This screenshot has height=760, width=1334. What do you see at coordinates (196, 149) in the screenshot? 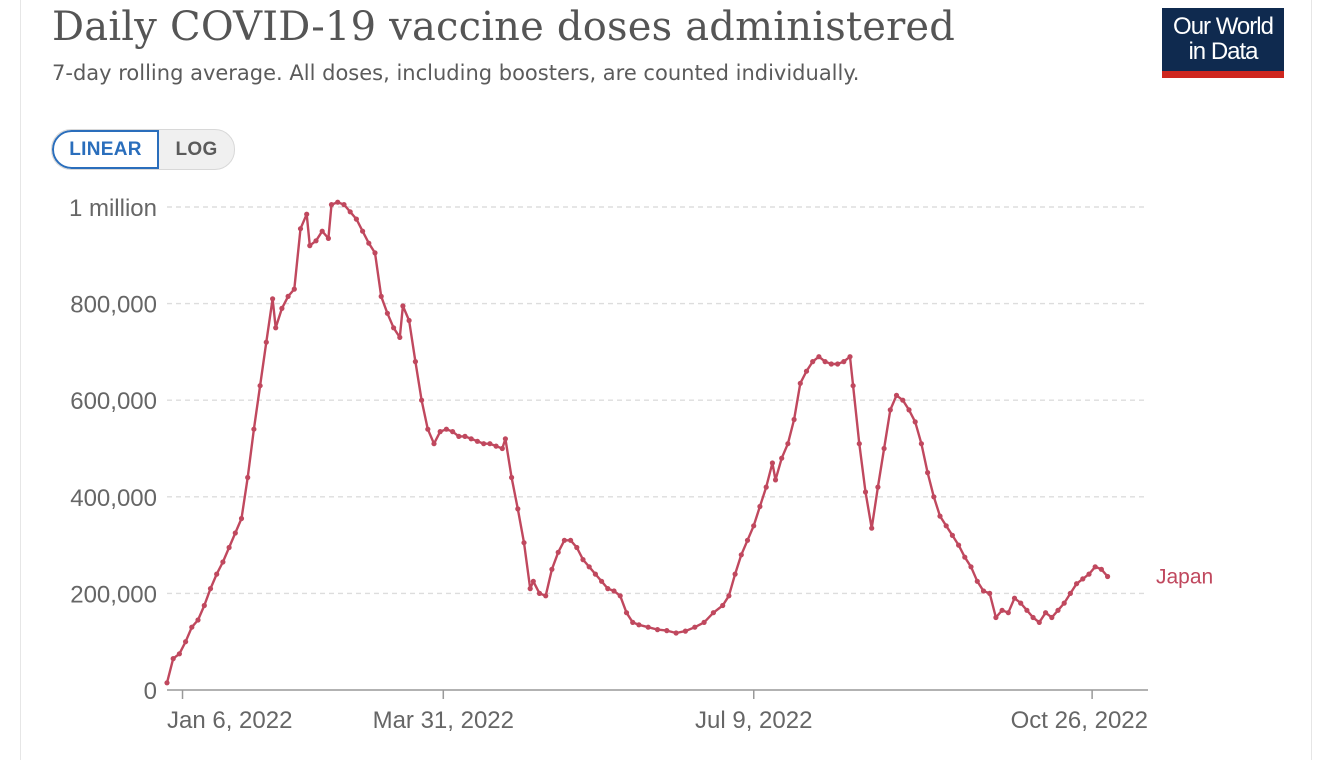
I see `log-scale-button: LOG` at bounding box center [196, 149].